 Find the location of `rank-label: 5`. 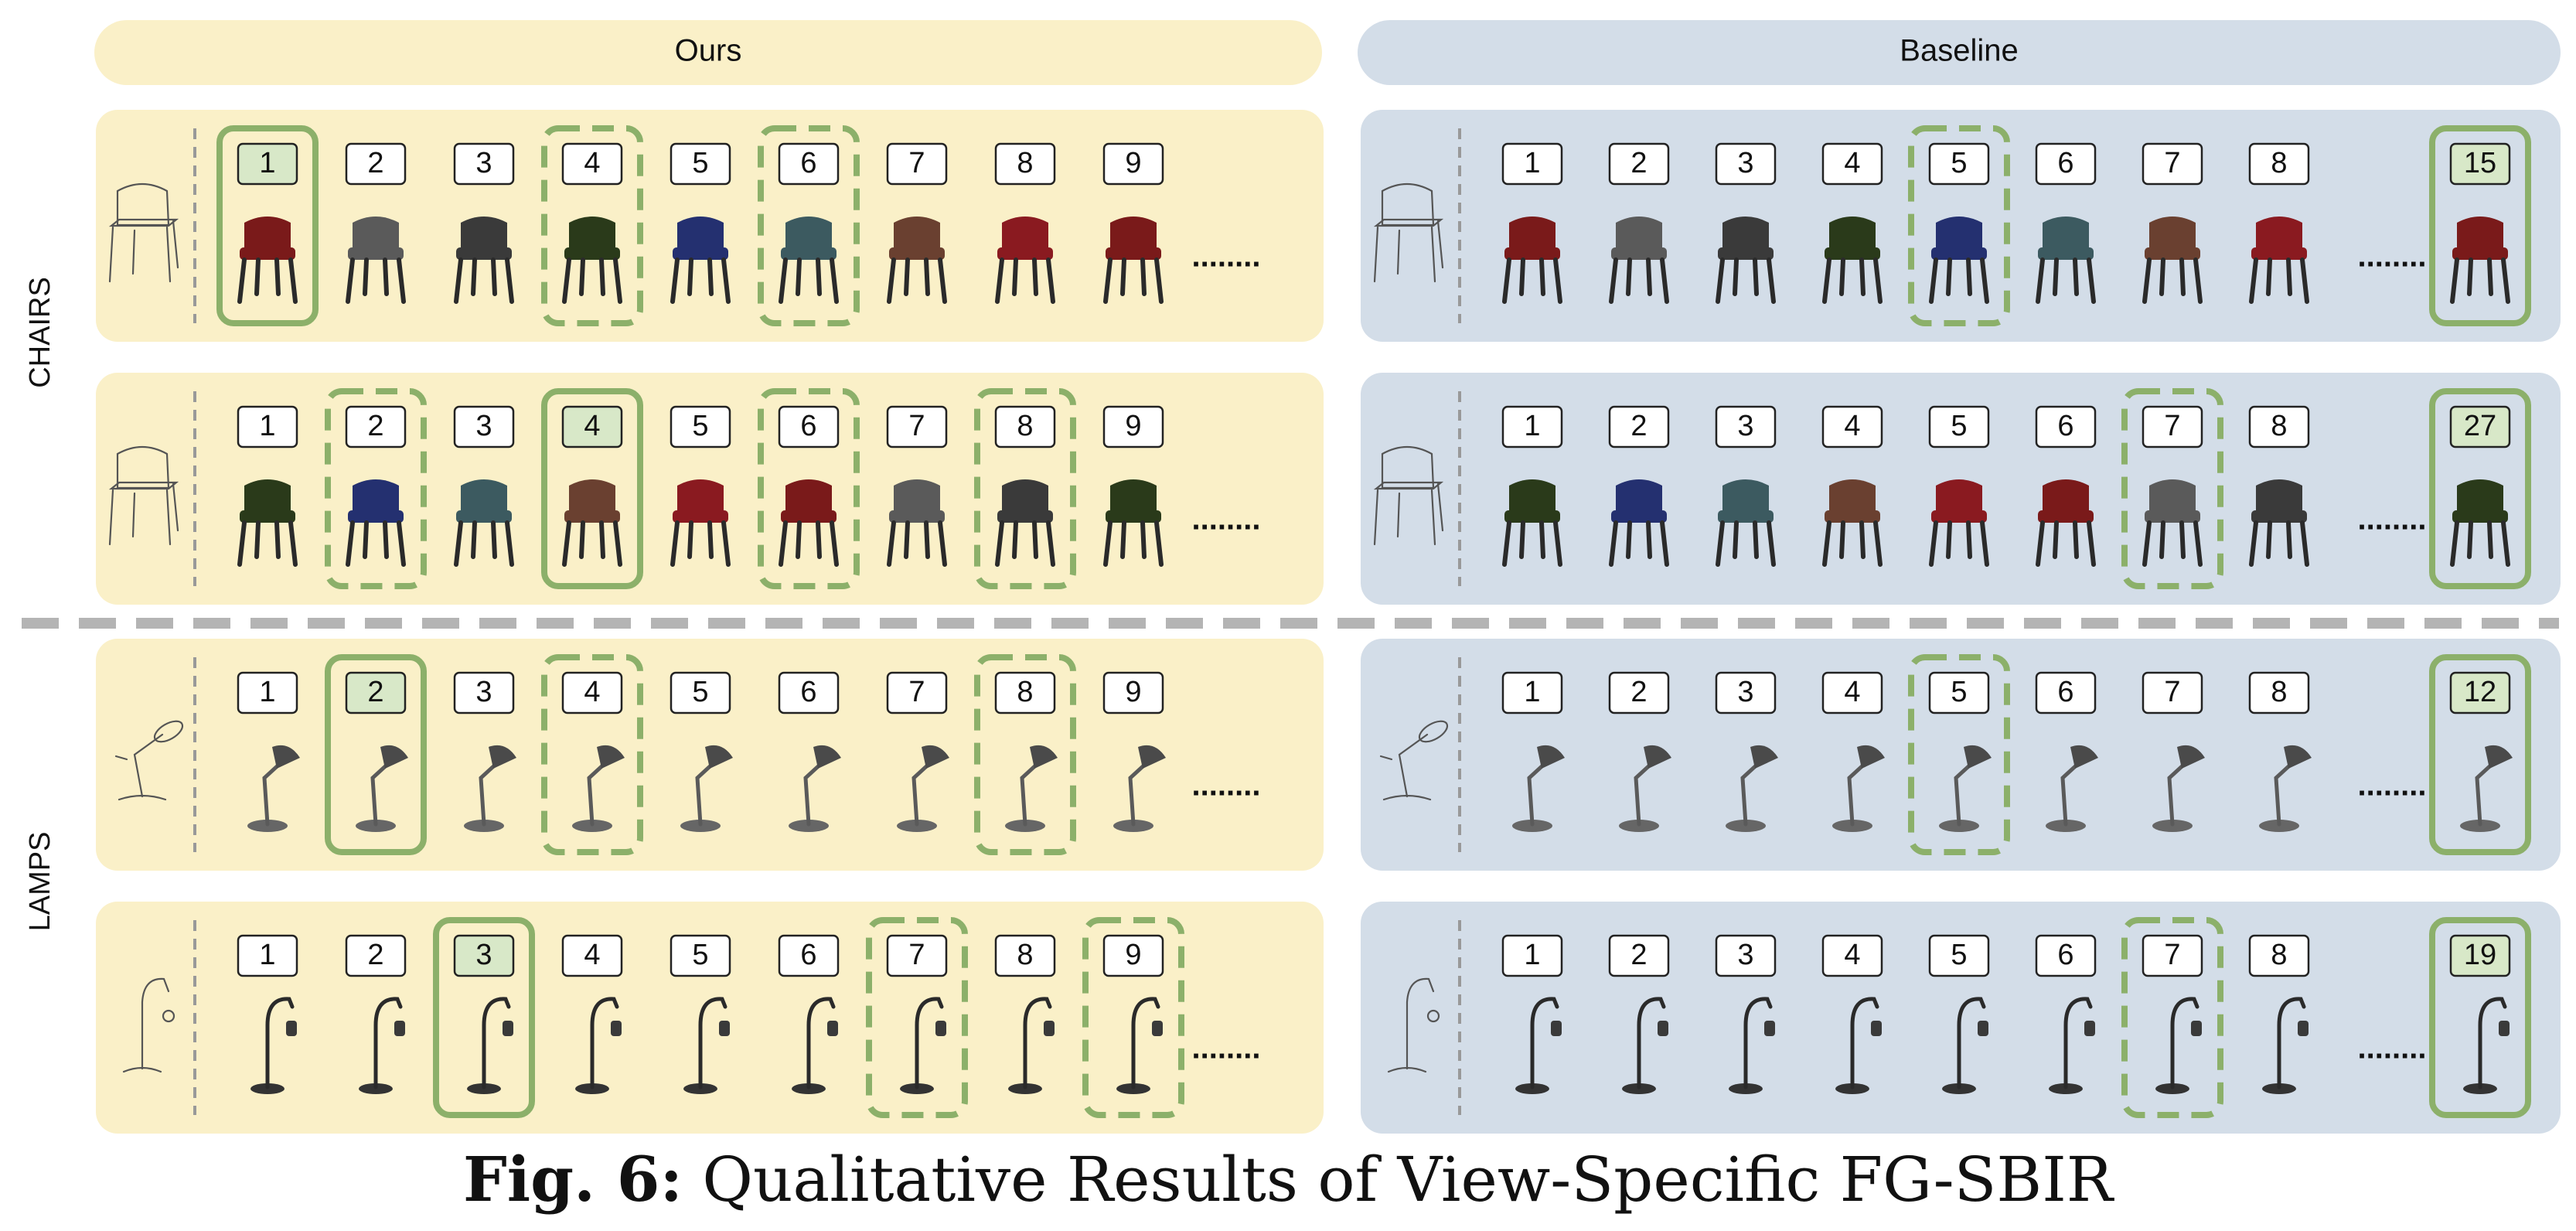

rank-label: 5 is located at coordinates (700, 163).